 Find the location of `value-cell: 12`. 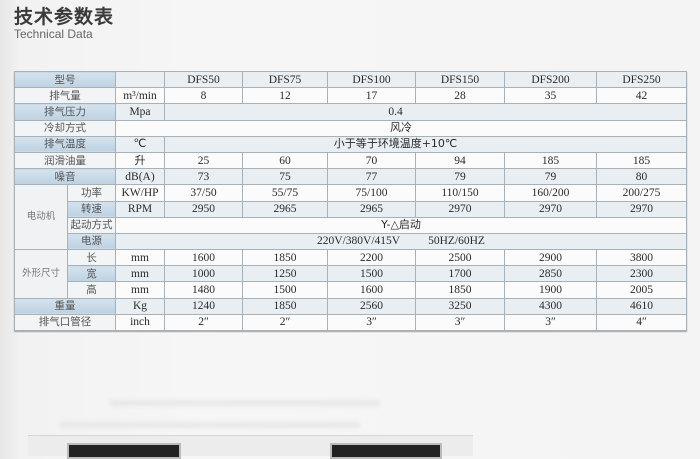

value-cell: 12 is located at coordinates (285, 96).